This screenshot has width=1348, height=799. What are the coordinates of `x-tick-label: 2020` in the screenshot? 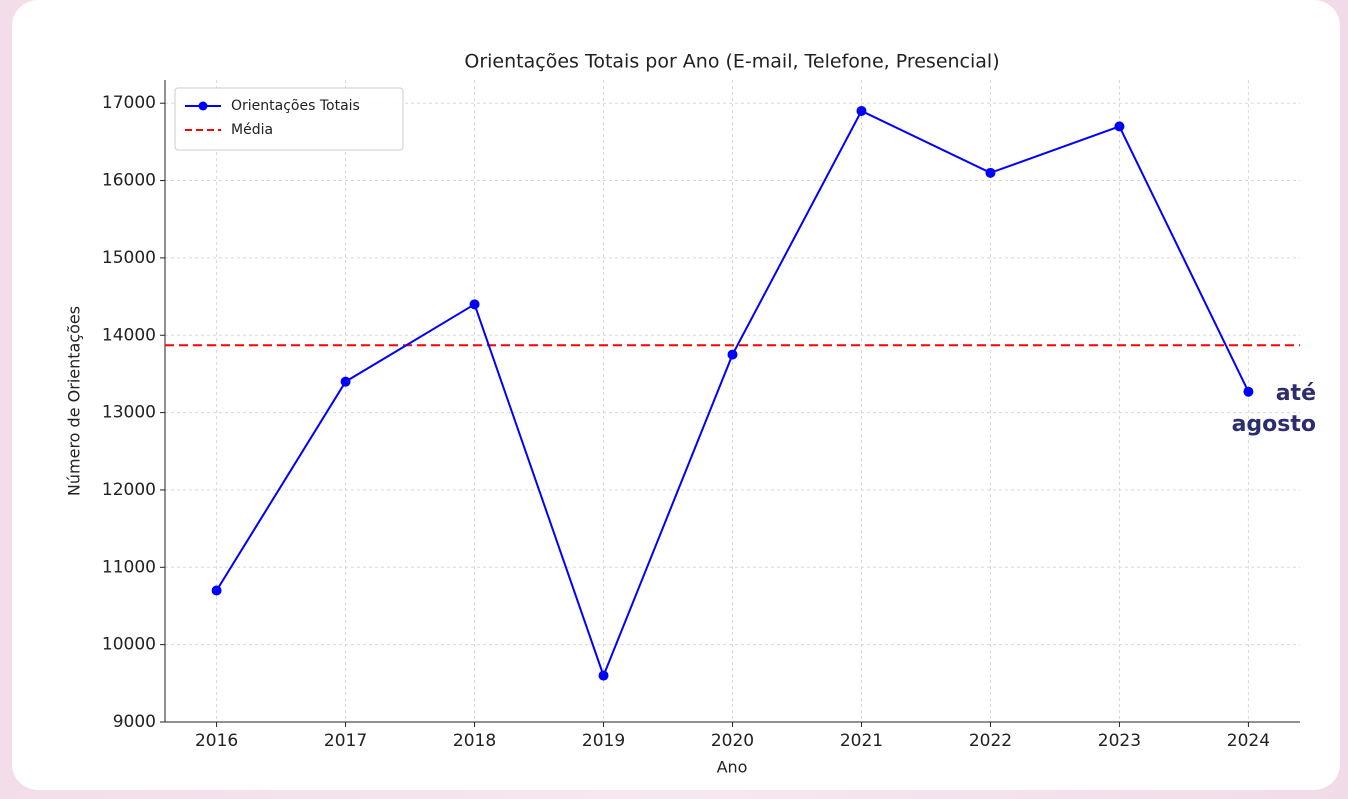 It's located at (732, 741).